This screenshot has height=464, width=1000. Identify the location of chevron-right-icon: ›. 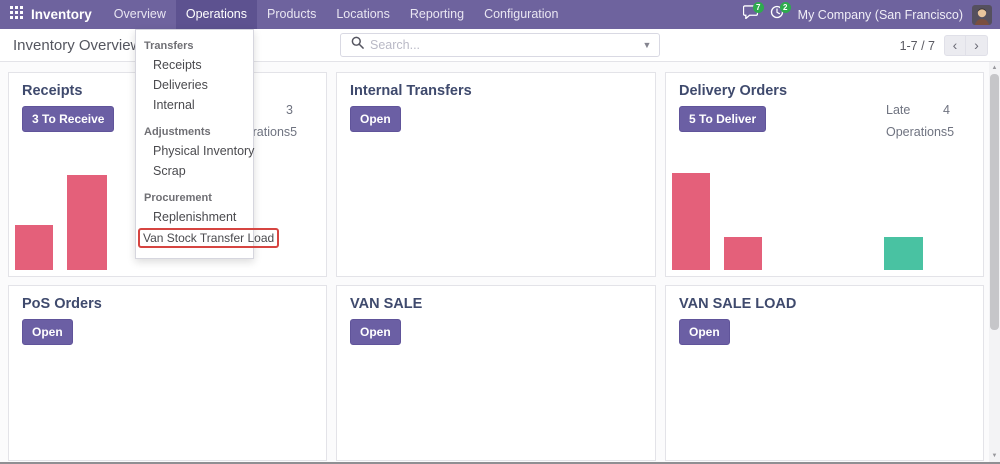
(976, 45).